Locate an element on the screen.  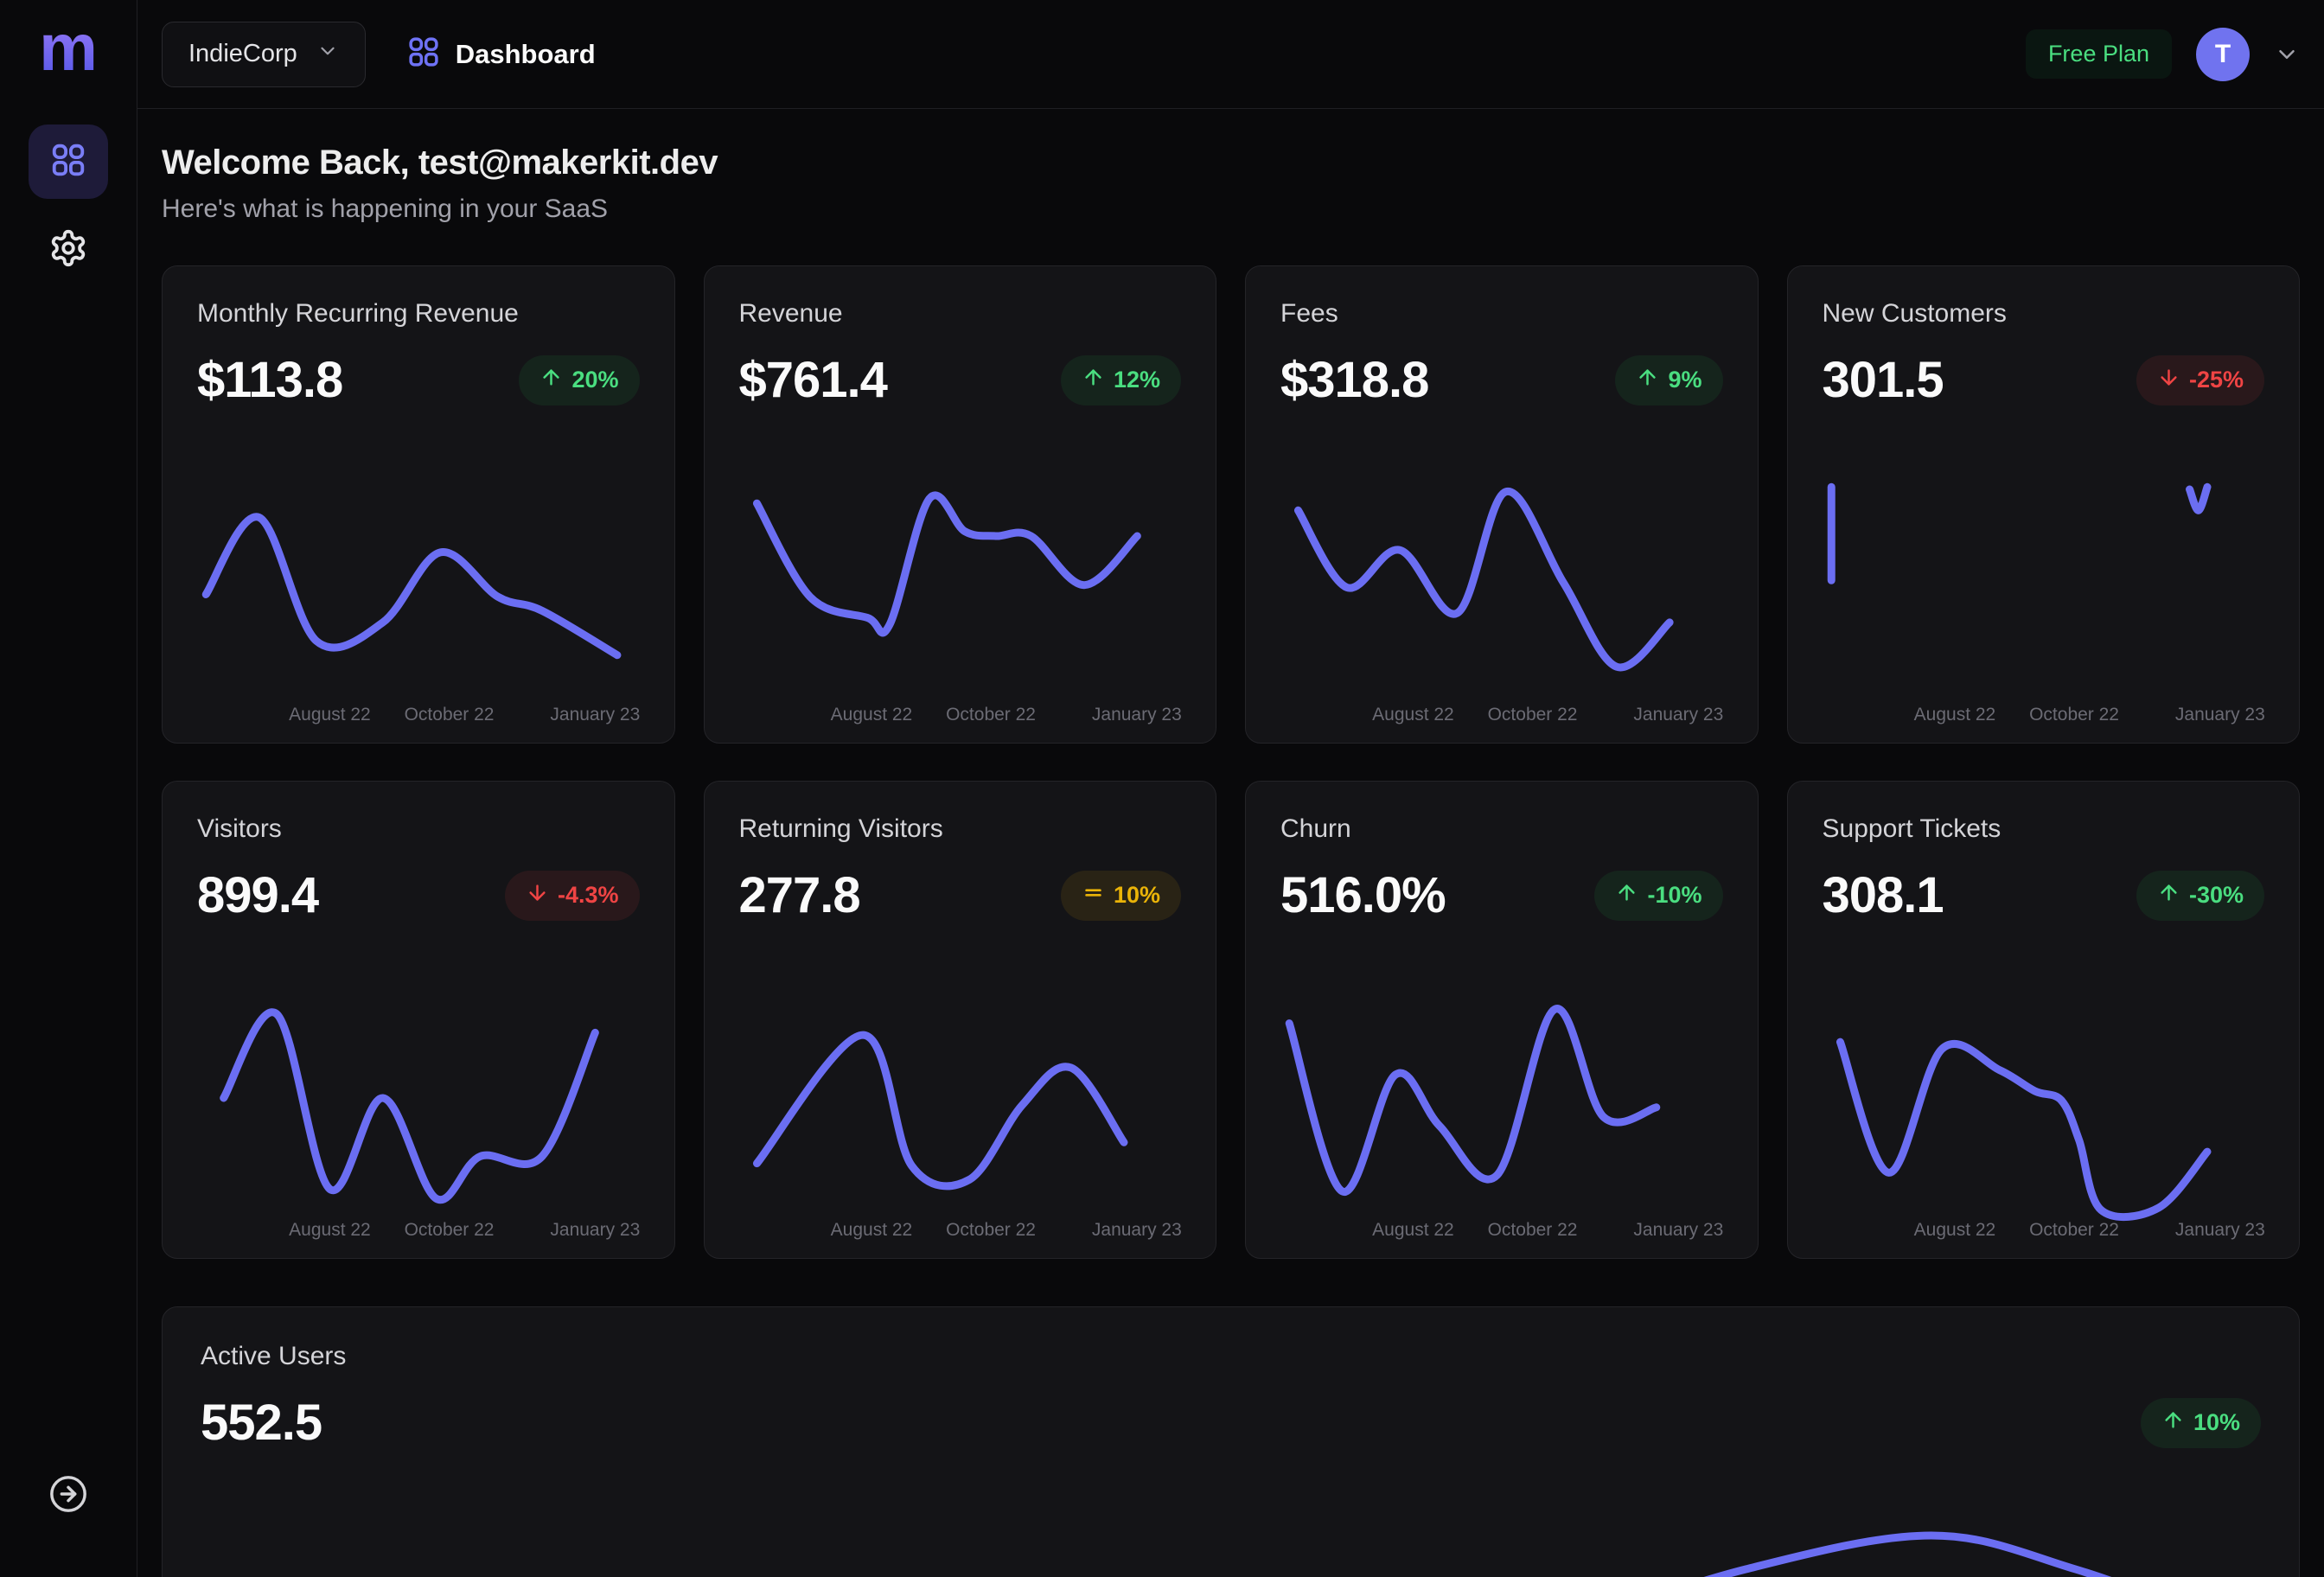
breadcrumb: Dashboard is located at coordinates (500, 54).